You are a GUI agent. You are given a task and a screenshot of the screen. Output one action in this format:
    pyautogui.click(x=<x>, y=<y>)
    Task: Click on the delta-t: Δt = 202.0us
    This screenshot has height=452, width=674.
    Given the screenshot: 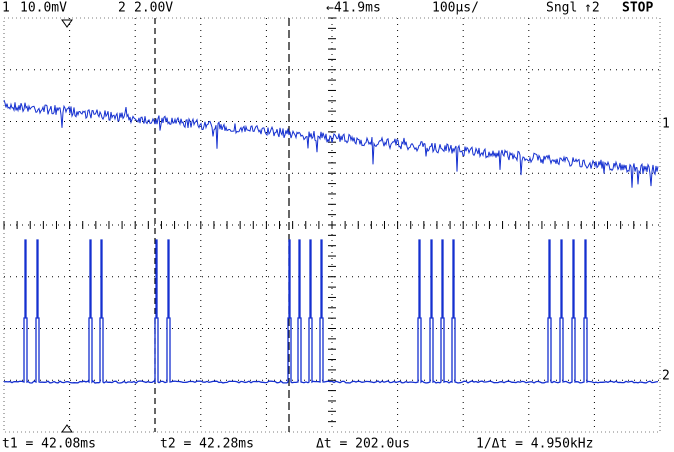 What is the action you would take?
    pyautogui.click(x=363, y=444)
    